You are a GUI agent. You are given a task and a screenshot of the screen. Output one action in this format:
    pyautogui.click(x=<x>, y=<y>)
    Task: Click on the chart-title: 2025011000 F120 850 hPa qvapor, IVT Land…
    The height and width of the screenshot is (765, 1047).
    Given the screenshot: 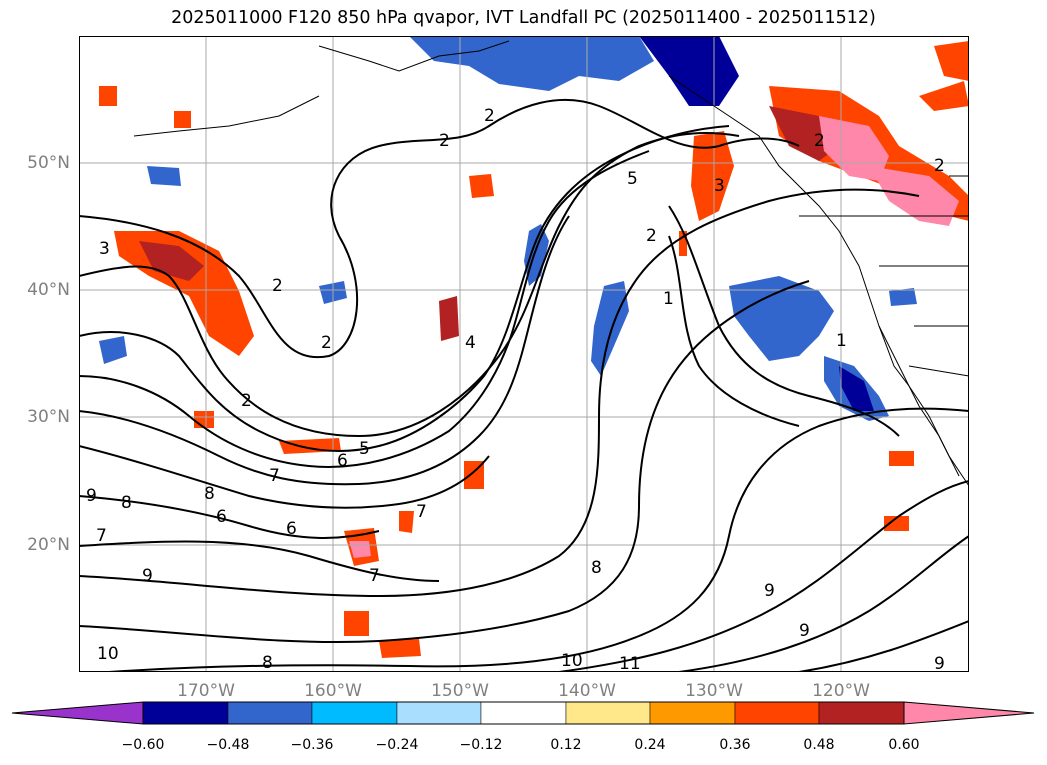 What is the action you would take?
    pyautogui.click(x=523, y=18)
    